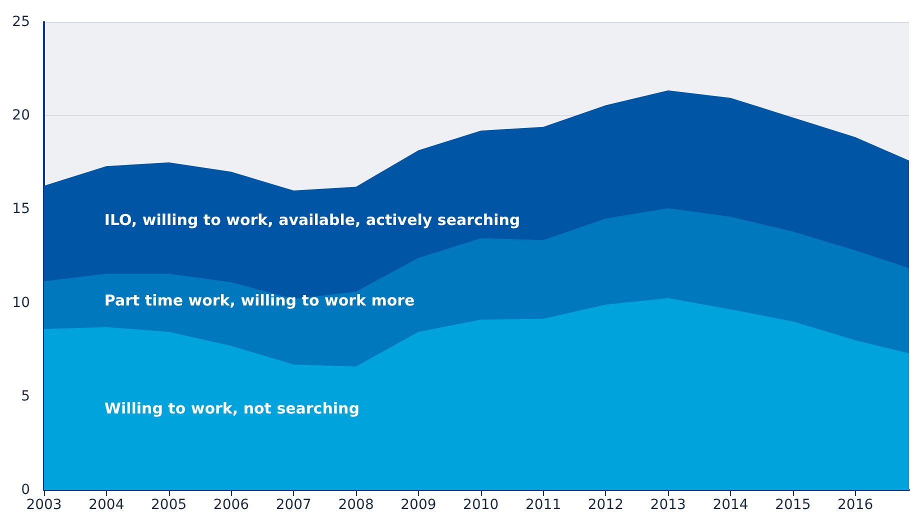  What do you see at coordinates (25, 396) in the screenshot?
I see `y-tick-label: 5` at bounding box center [25, 396].